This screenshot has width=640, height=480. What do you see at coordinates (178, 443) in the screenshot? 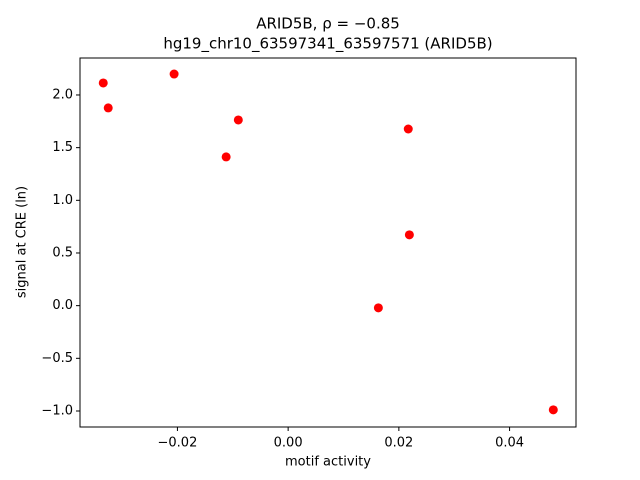
I see `x-tick-label: −0.02` at bounding box center [178, 443].